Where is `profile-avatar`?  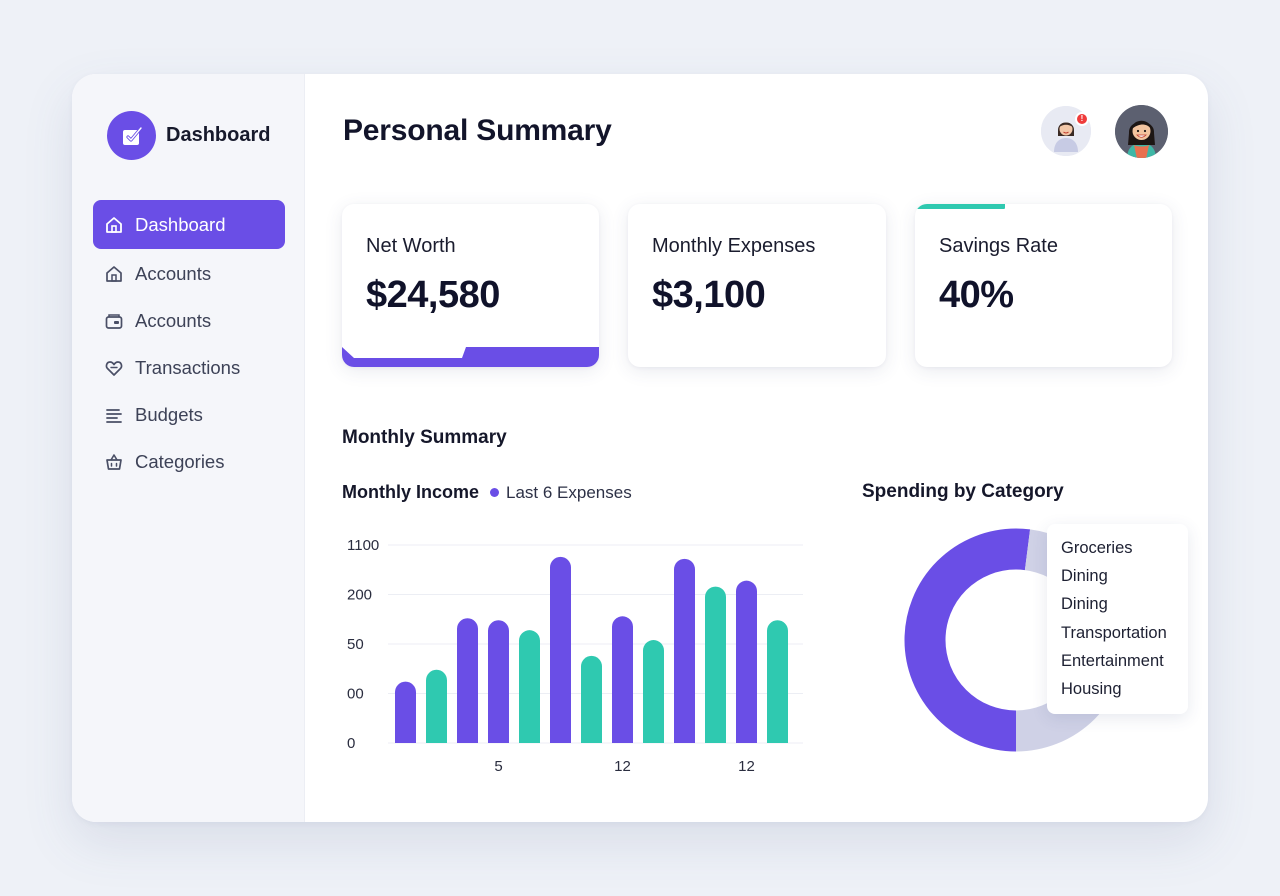 profile-avatar is located at coordinates (1141, 131).